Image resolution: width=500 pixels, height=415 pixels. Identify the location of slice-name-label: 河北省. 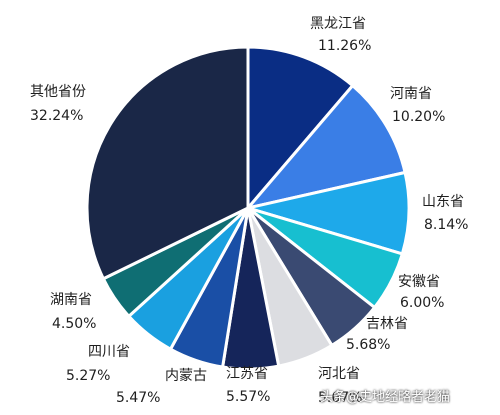
(339, 374).